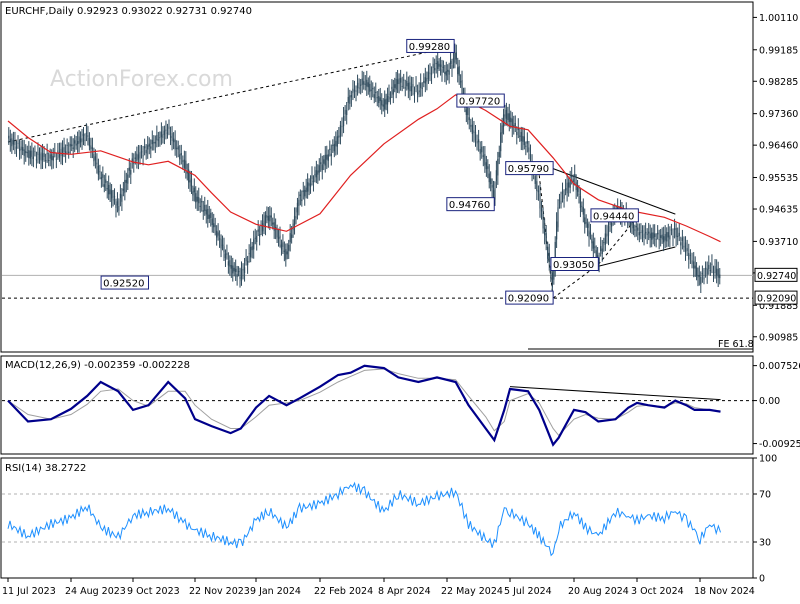  What do you see at coordinates (472, 591) in the screenshot?
I see `x-tick-label: 22 May 2024` at bounding box center [472, 591].